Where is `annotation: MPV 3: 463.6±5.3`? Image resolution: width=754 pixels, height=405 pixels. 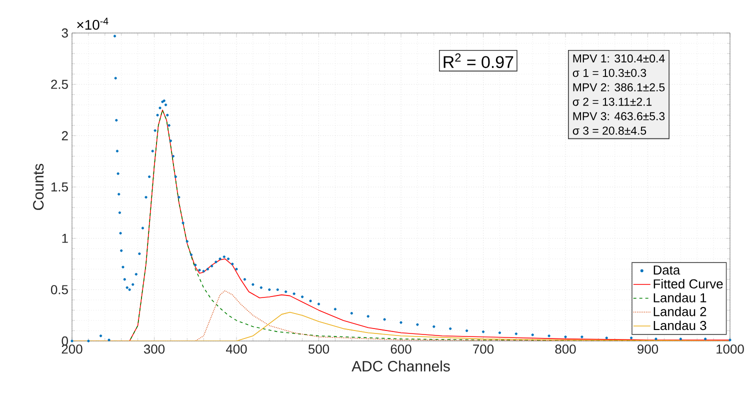 annotation: MPV 3: 463.6±5.3 is located at coordinates (619, 116).